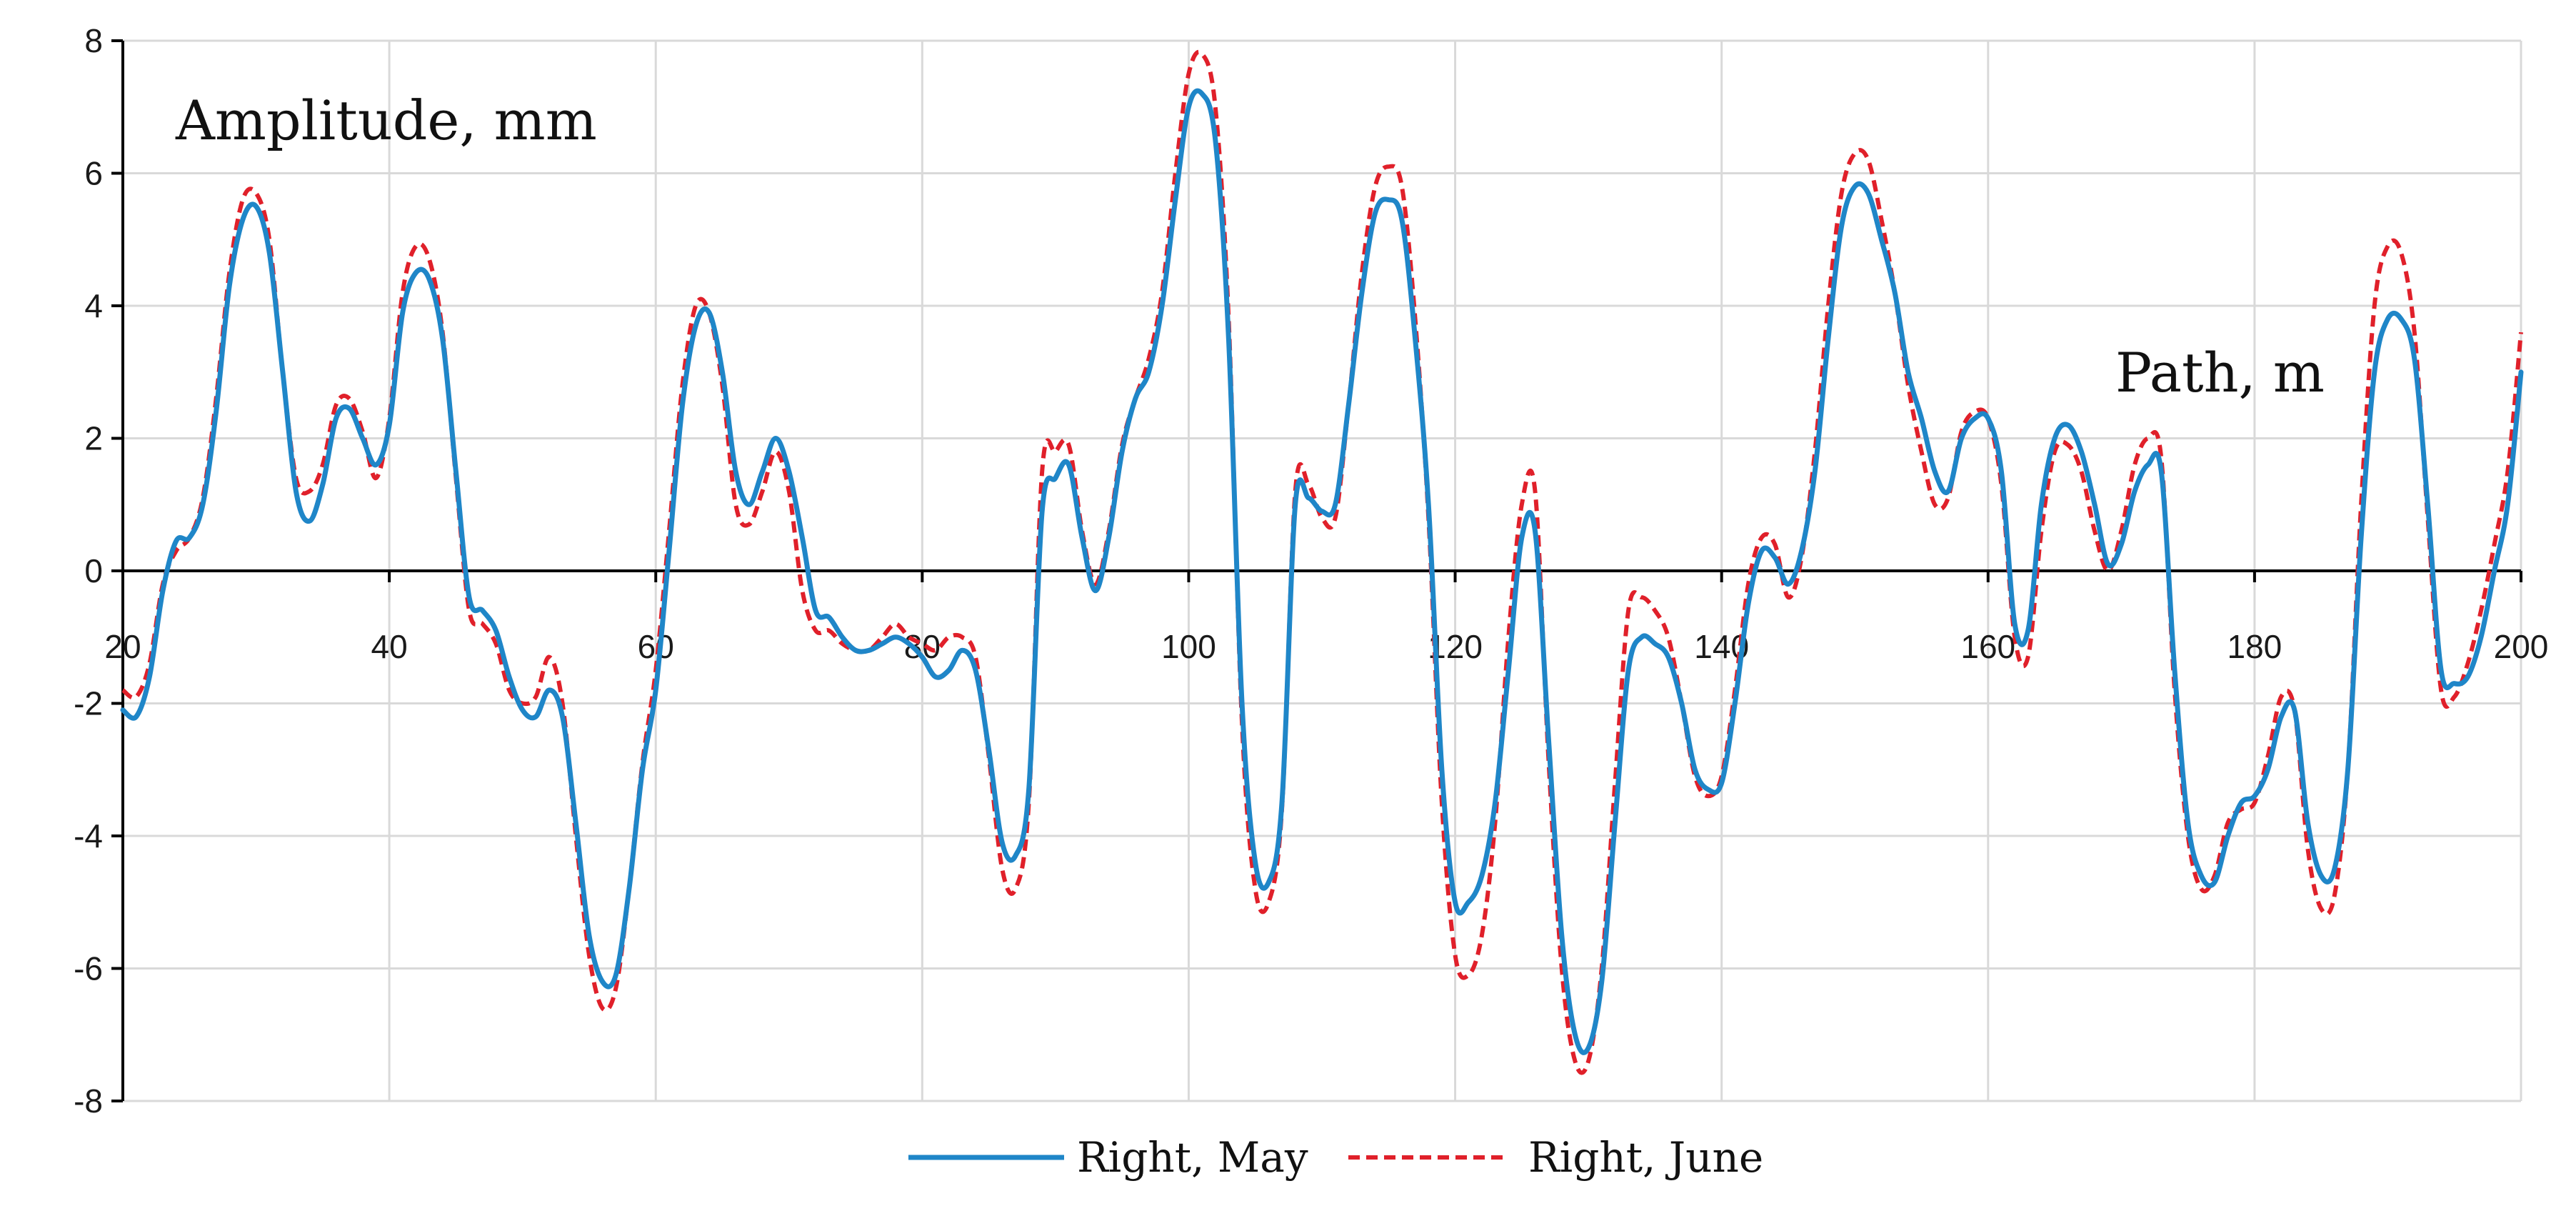  Describe the element at coordinates (88, 1101) in the screenshot. I see `y-tick-label: -8` at that location.